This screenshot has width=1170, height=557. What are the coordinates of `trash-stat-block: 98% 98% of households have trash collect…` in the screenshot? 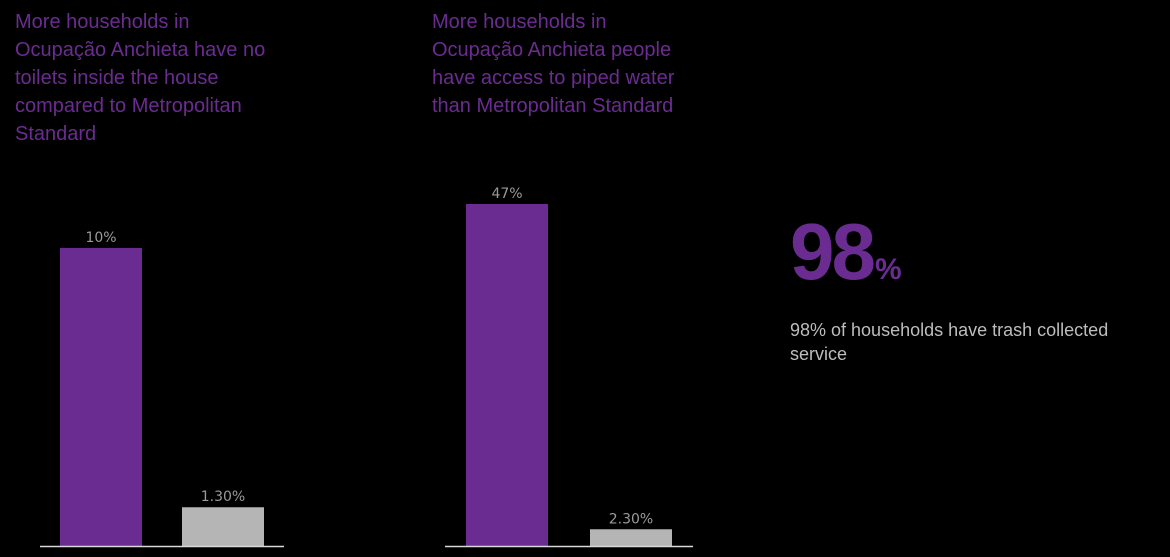 It's located at (955, 289).